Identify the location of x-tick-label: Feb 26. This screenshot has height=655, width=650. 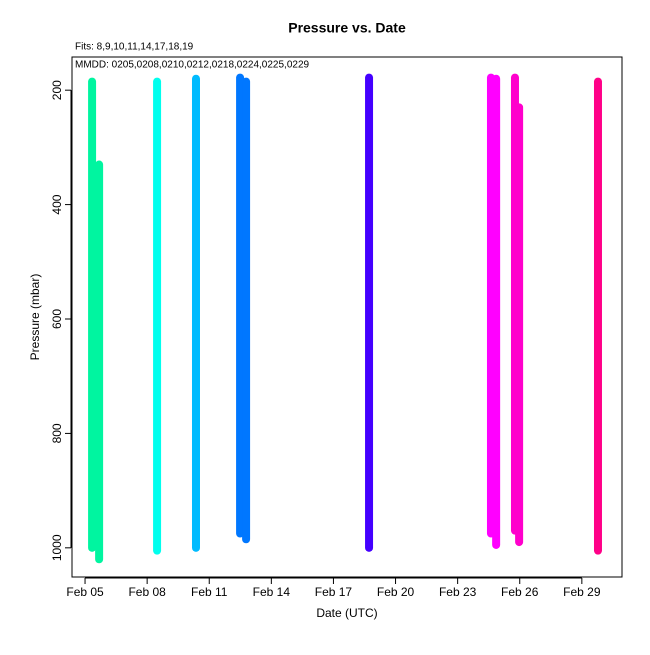
(520, 592).